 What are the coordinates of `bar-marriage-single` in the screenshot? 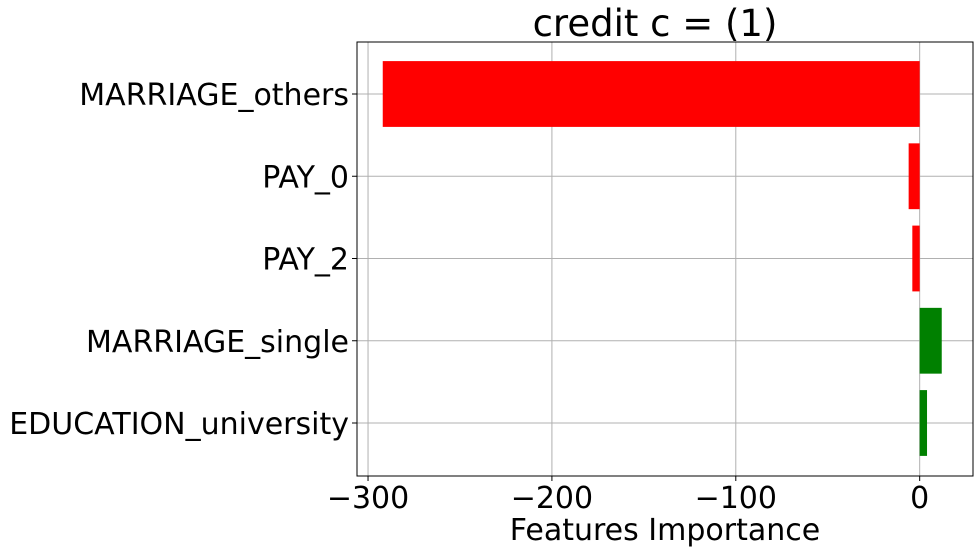 It's located at (930, 340).